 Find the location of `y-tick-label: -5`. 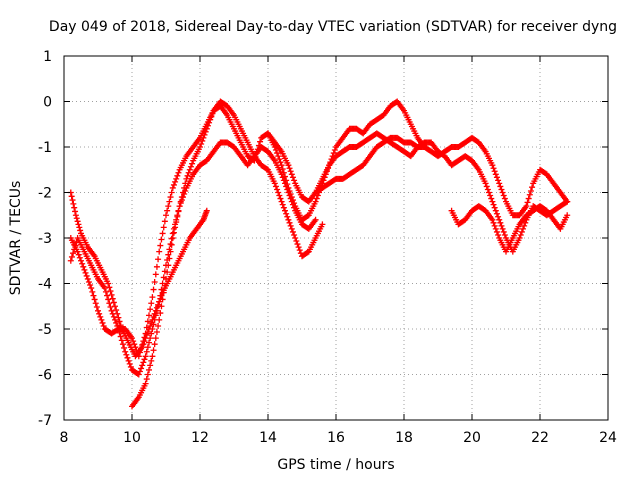

y-tick-label: -5 is located at coordinates (45, 330).